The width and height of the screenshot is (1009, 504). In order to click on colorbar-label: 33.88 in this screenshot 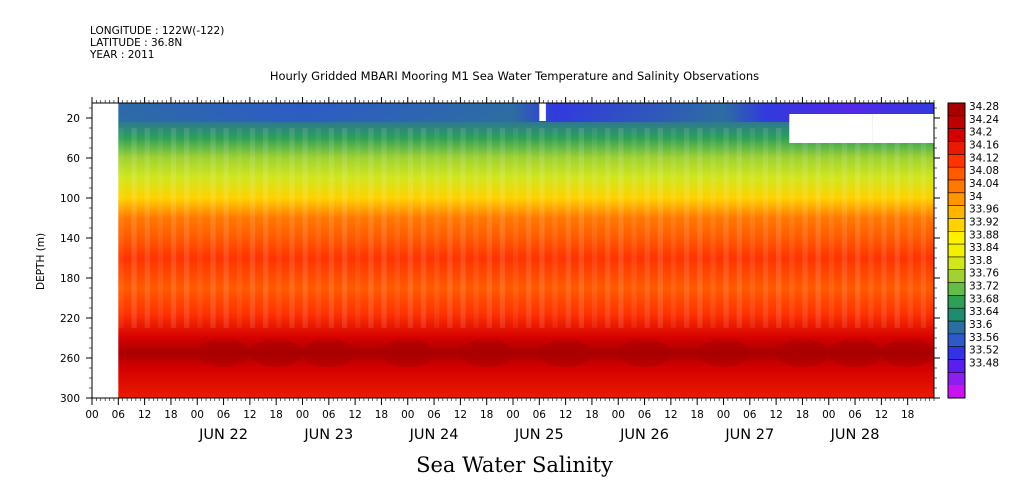, I will do `click(984, 235)`.